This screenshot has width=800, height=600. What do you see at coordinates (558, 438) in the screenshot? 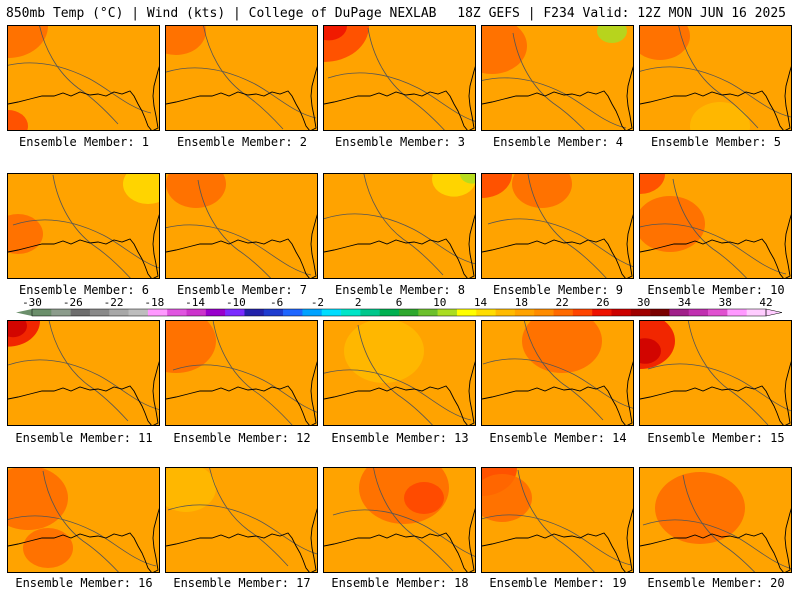
I see `member-label: Ensemble Member: 14` at bounding box center [558, 438].